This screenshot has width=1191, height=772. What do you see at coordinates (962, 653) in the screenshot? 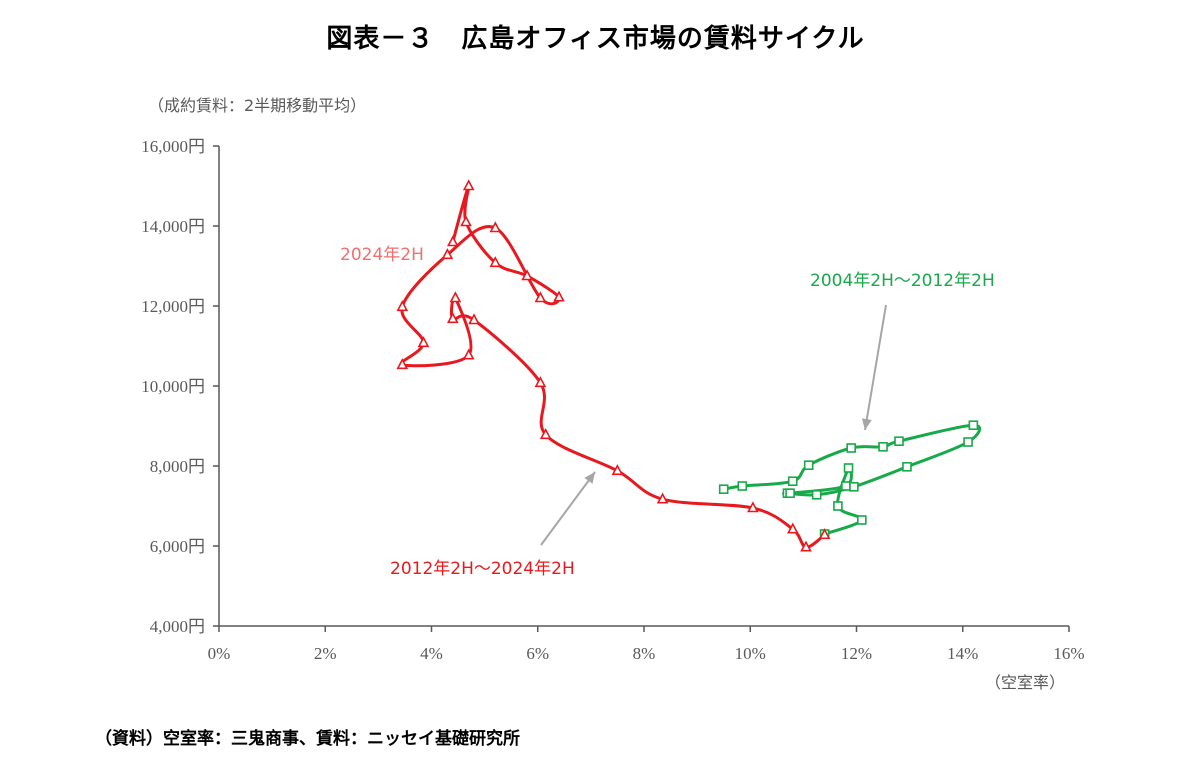
I see `x-tick-label: 14%` at bounding box center [962, 653].